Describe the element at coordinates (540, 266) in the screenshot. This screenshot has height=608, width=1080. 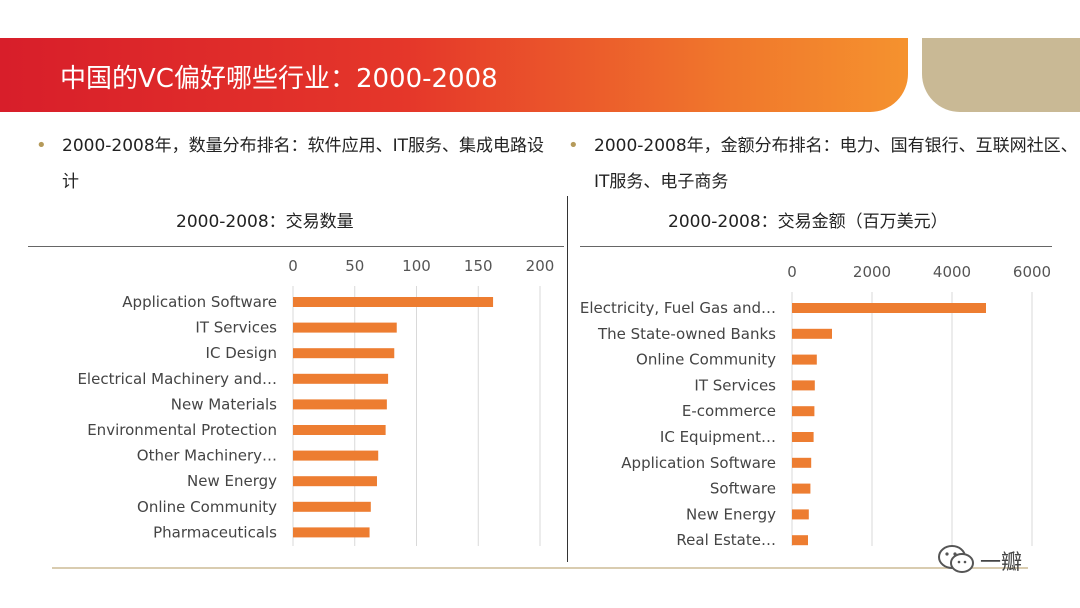
I see `tick-label: 200` at that location.